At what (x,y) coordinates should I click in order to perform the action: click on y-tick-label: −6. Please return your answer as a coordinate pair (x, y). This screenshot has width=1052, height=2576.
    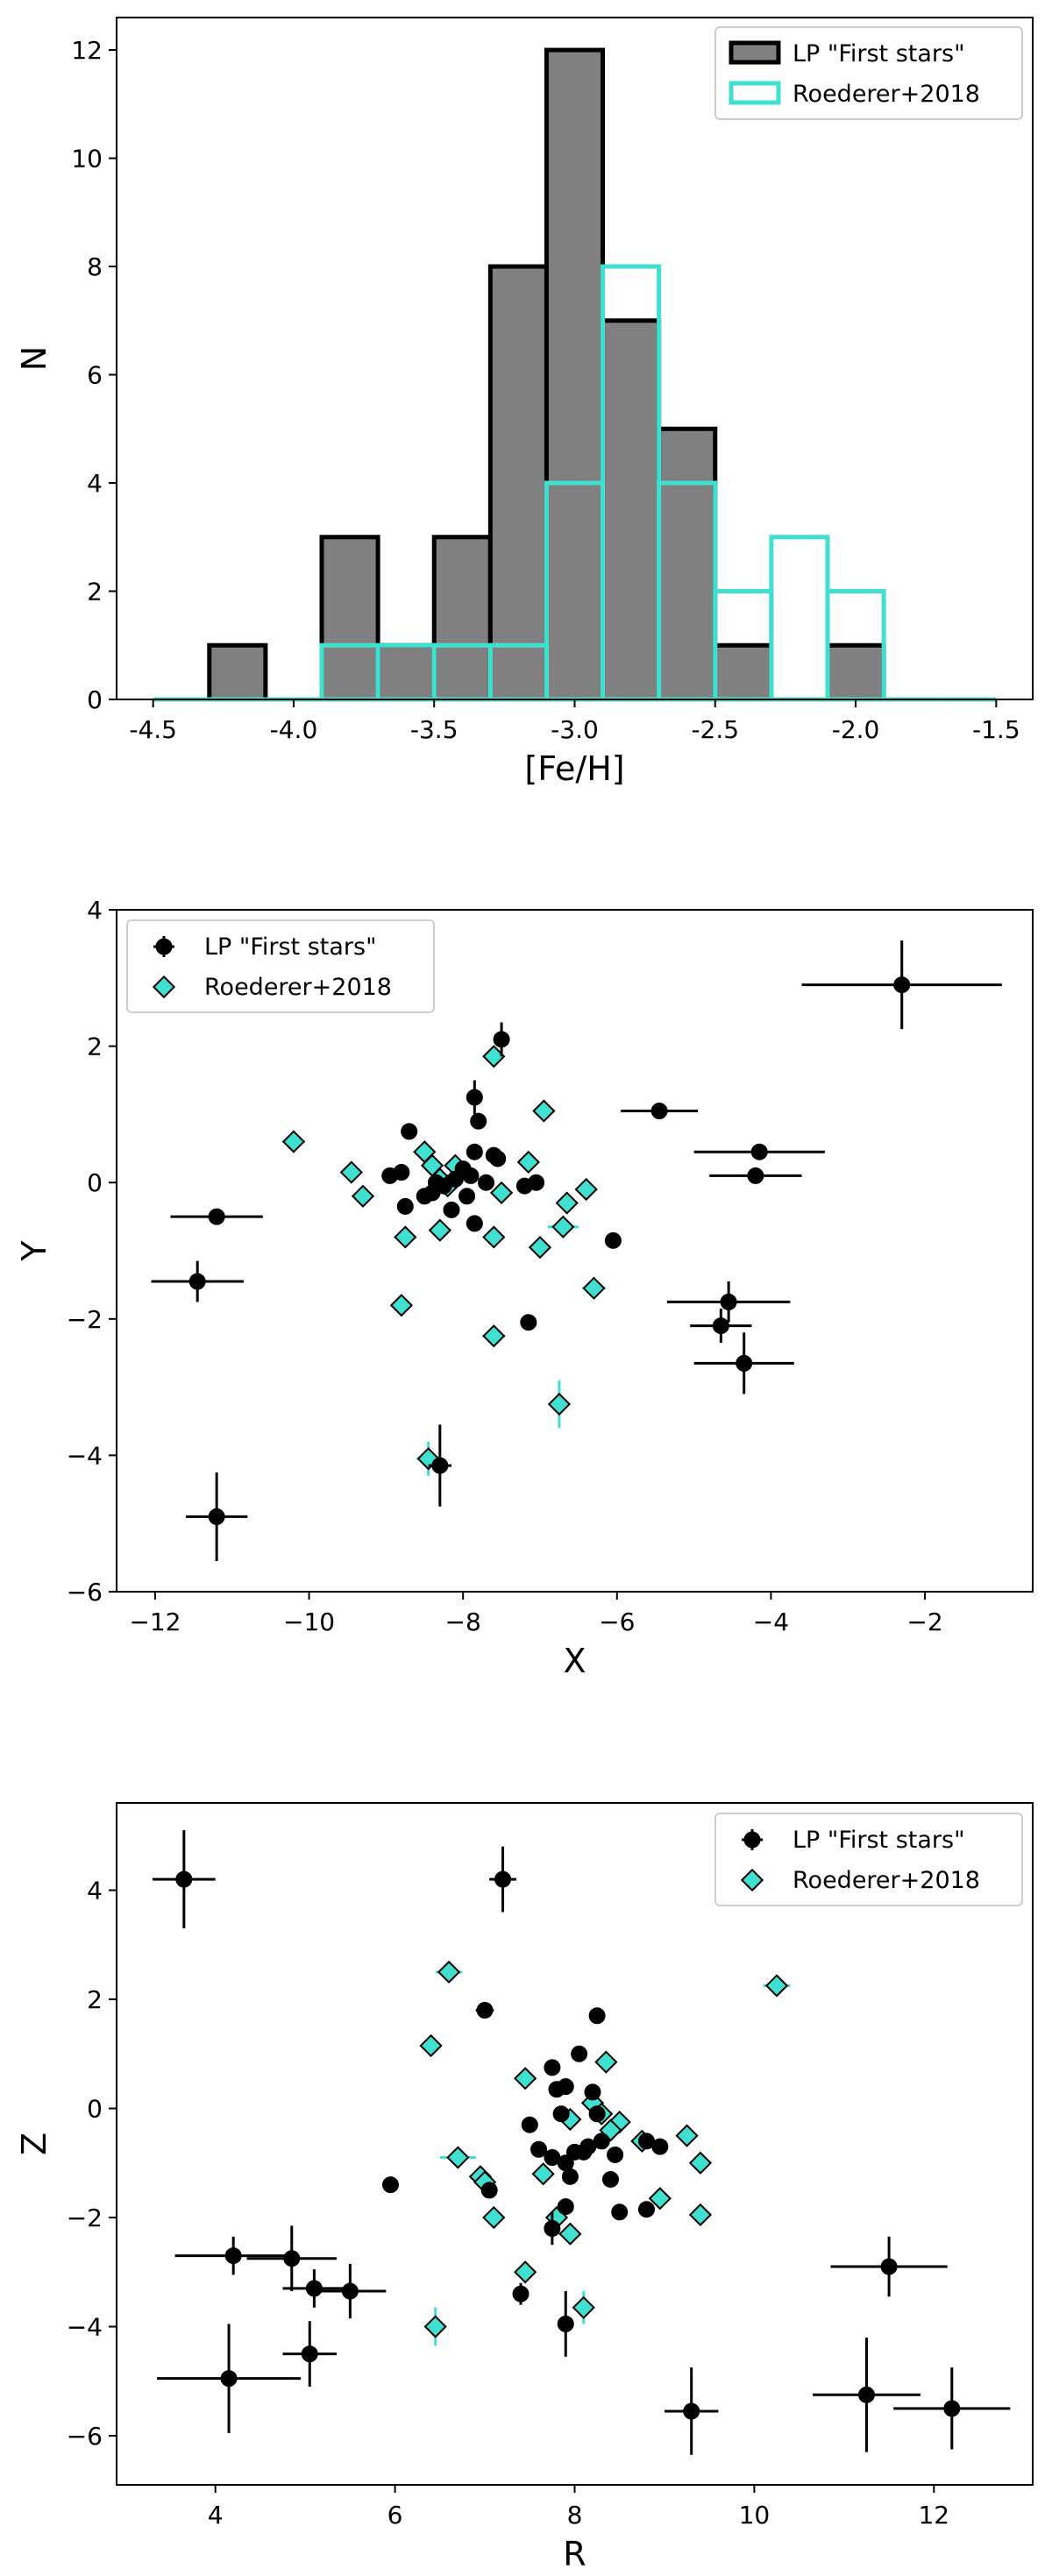
    Looking at the image, I should click on (85, 2436).